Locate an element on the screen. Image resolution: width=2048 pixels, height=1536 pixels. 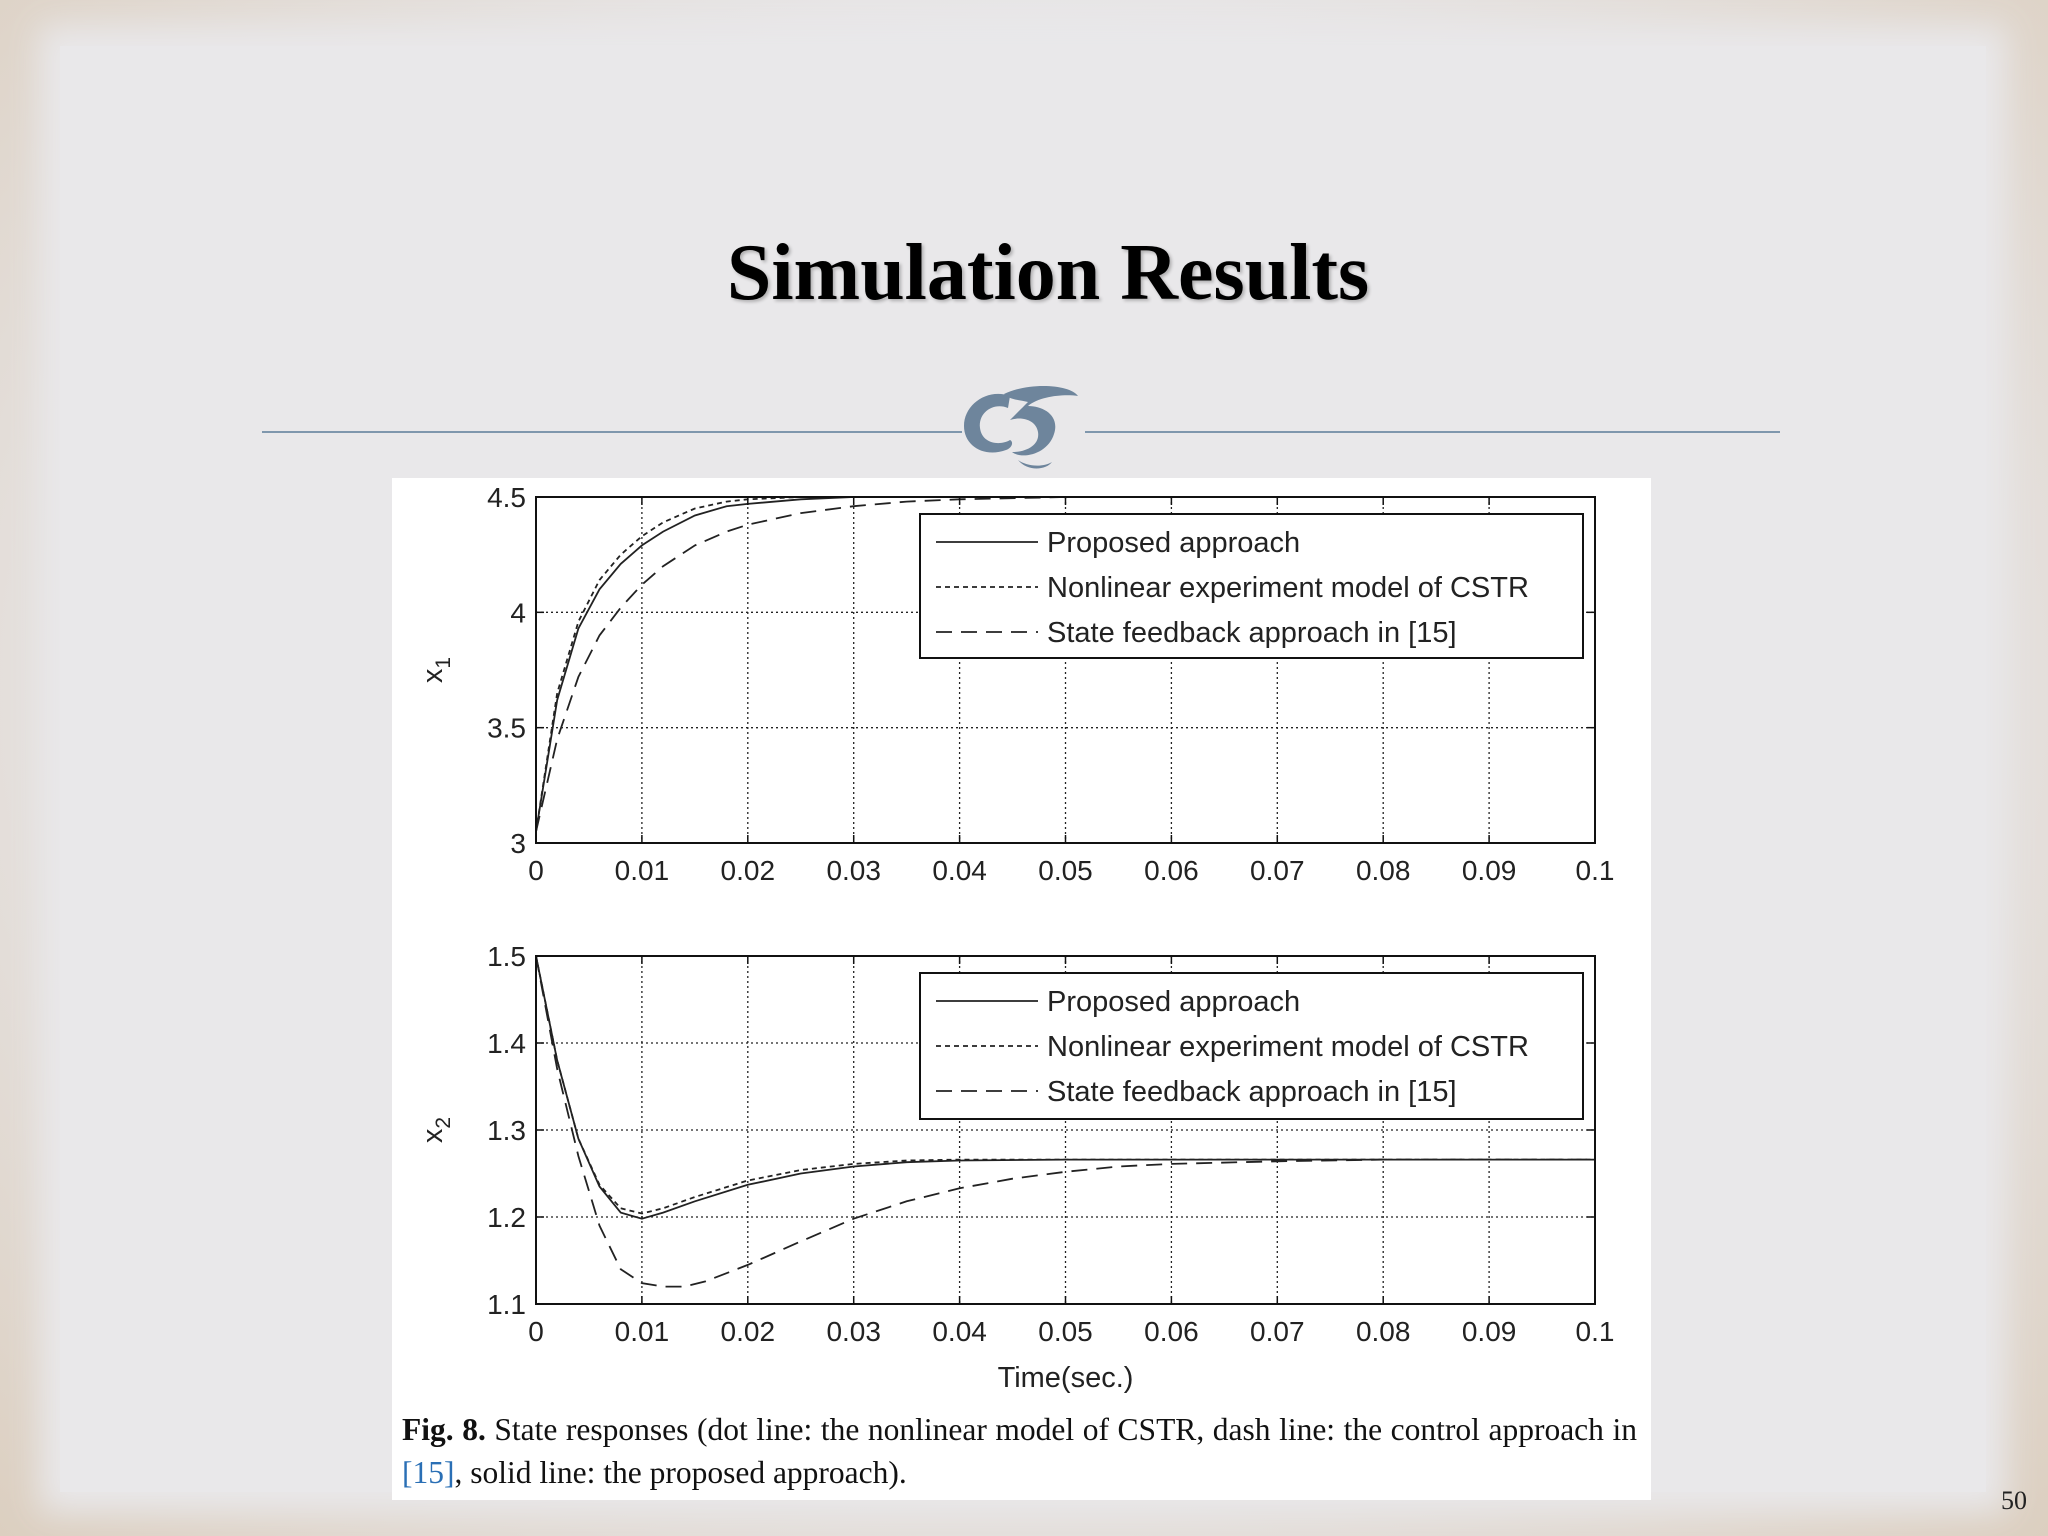
y-tick-label: 1.4 is located at coordinates (506, 1043).